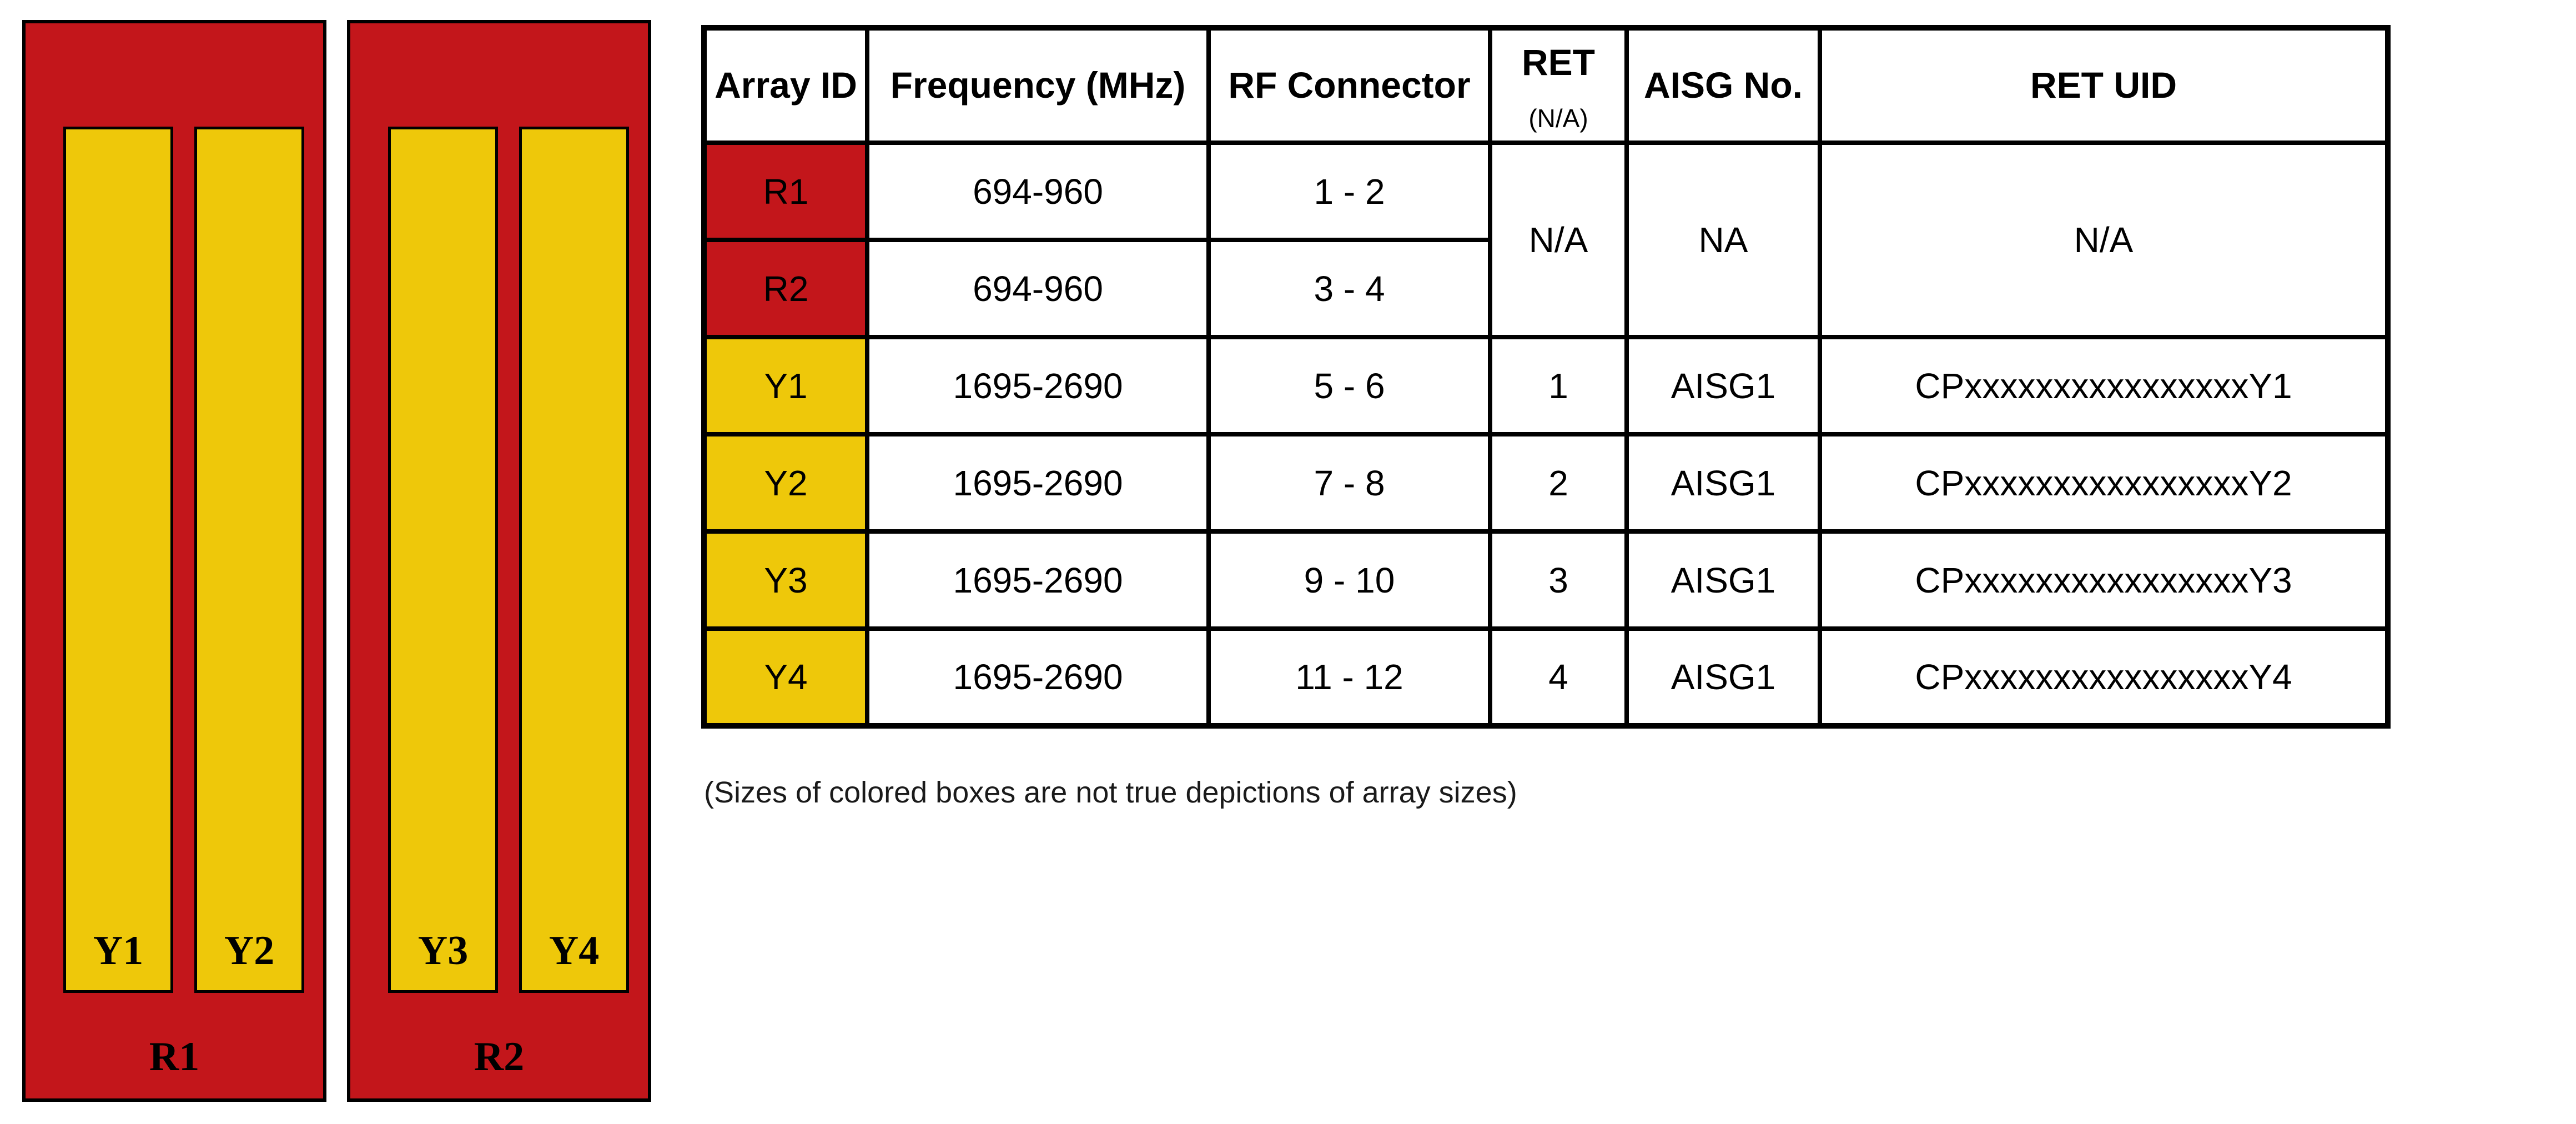  What do you see at coordinates (2104, 580) in the screenshot?
I see `cell-ret-uid: CPxxxxxxxxxxxxxxxxY3` at bounding box center [2104, 580].